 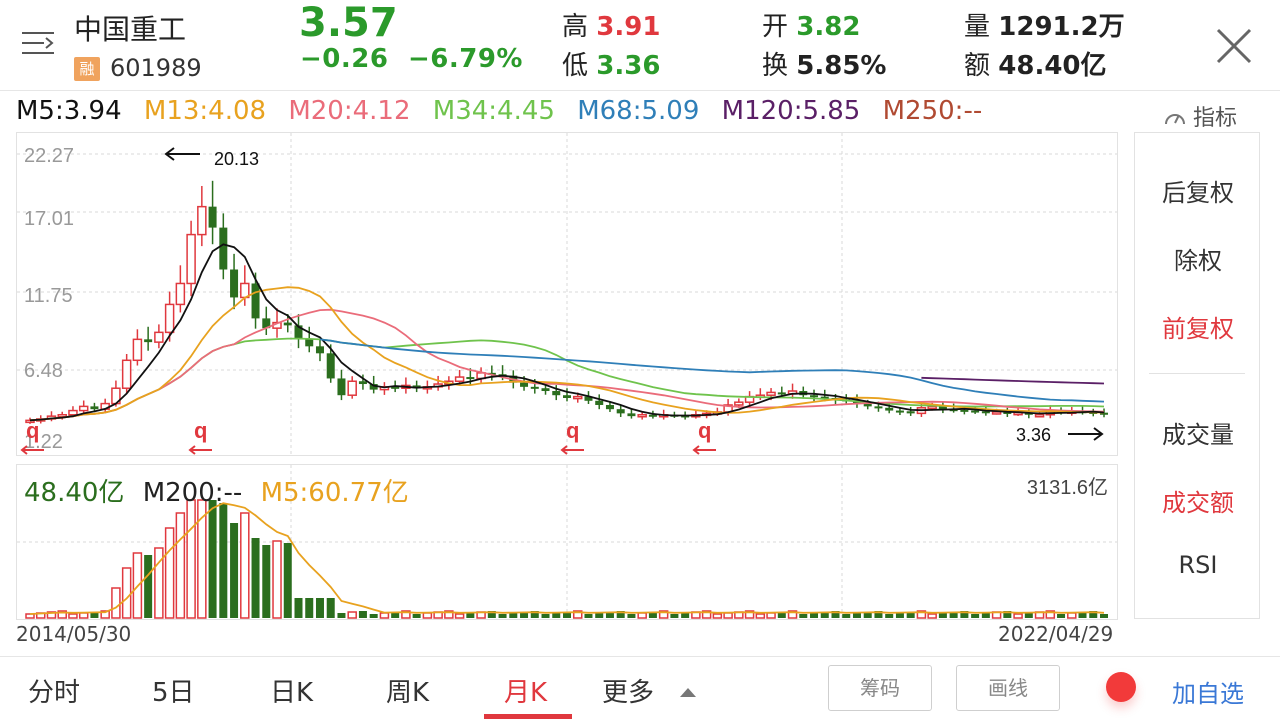 What do you see at coordinates (1198, 329) in the screenshot?
I see `side-item-pre-adjusted: 前复权` at bounding box center [1198, 329].